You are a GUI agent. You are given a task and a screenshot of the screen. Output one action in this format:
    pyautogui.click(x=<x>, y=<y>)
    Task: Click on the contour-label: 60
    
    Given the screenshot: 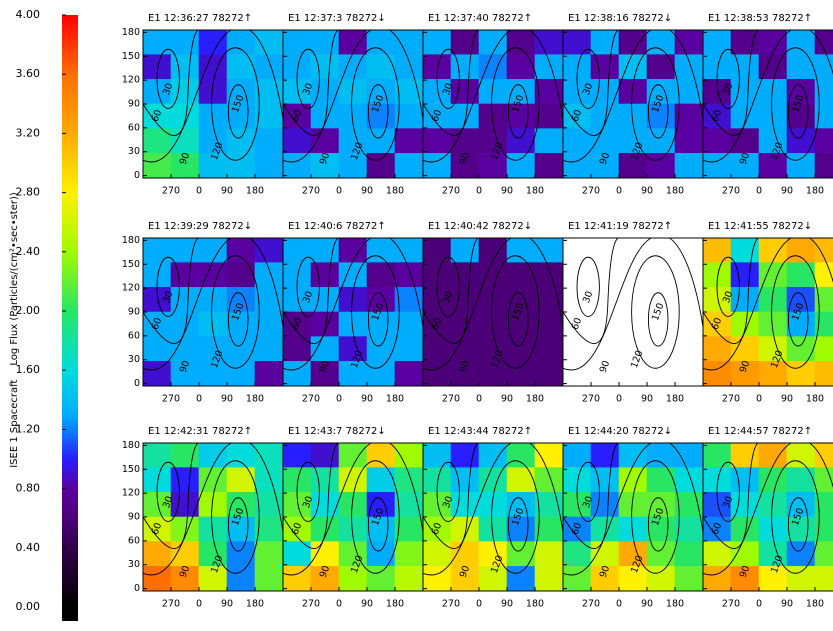 What is the action you would take?
    pyautogui.click(x=577, y=528)
    